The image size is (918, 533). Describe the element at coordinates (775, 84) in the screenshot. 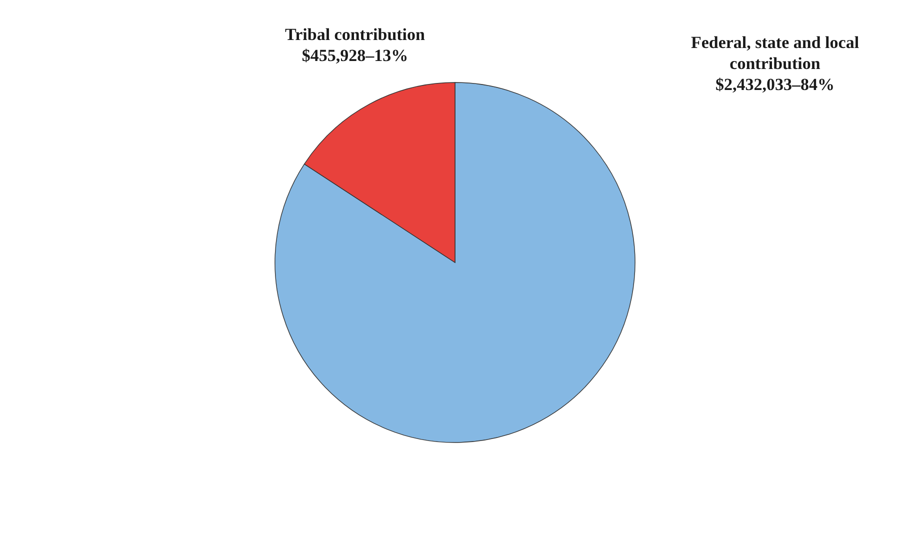

I see `data-label: $2,432,033–84%` at that location.